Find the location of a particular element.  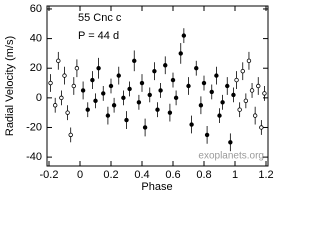

x-tick-label: 0.2 is located at coordinates (110, 175).